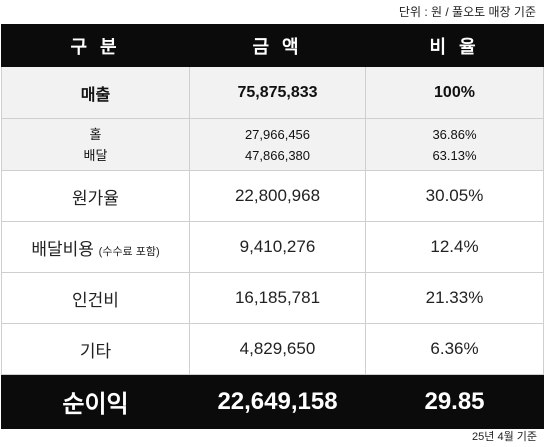  What do you see at coordinates (454, 144) in the screenshot?
I see `breakdown-ratios: 36.86% 63.13%` at bounding box center [454, 144].